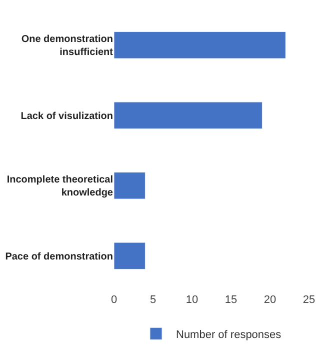 The image size is (320, 353). I want to click on x-tick-label: 15, so click(231, 300).